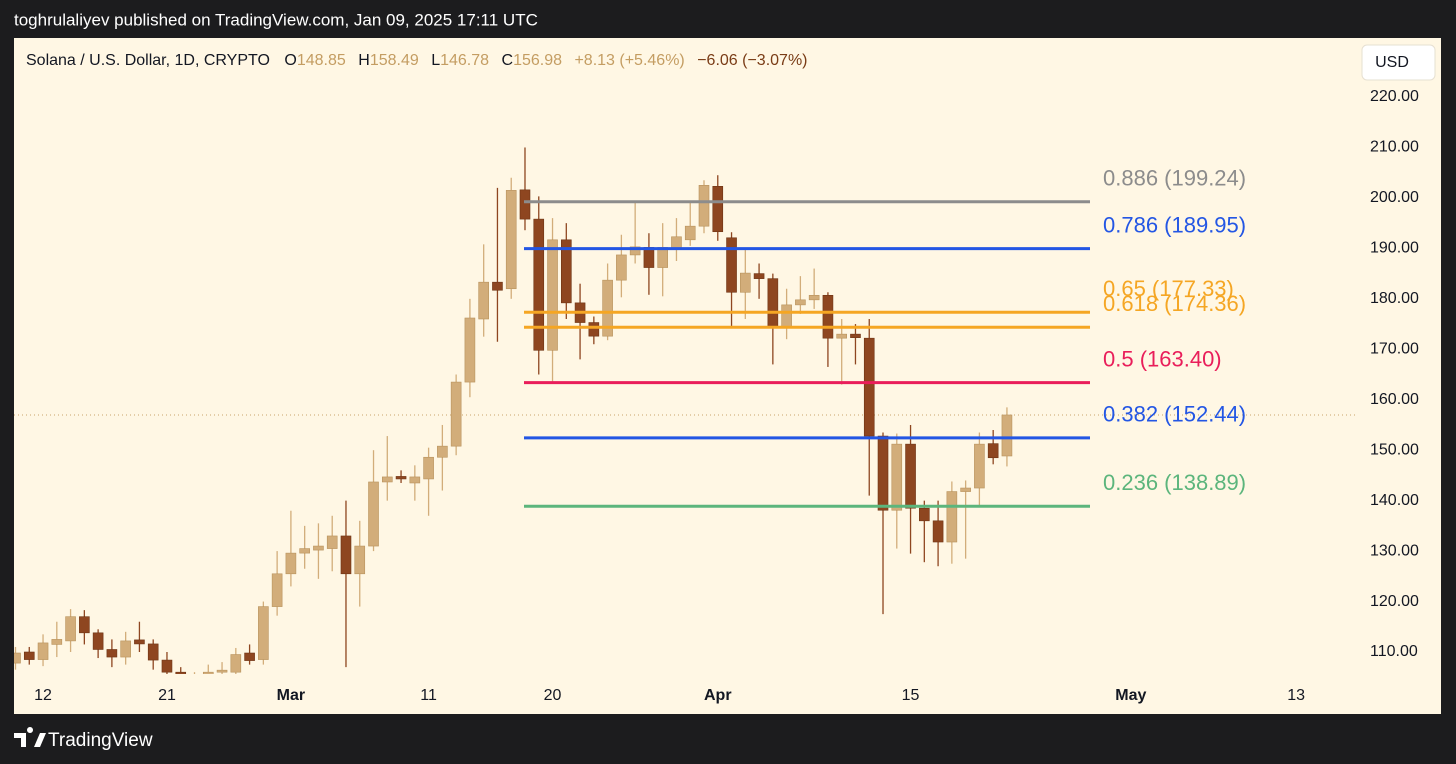 The width and height of the screenshot is (1456, 764). Describe the element at coordinates (290, 60) in the screenshot. I see `ohlc-label: O` at that location.